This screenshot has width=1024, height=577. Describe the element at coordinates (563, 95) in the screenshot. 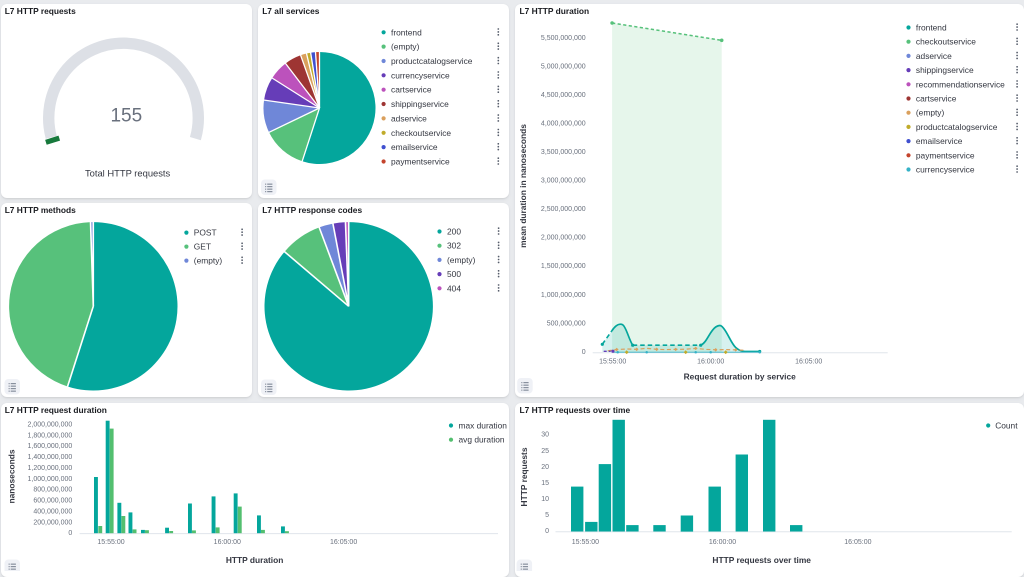

I see `svg-text: 4,500,000,000` at that location.